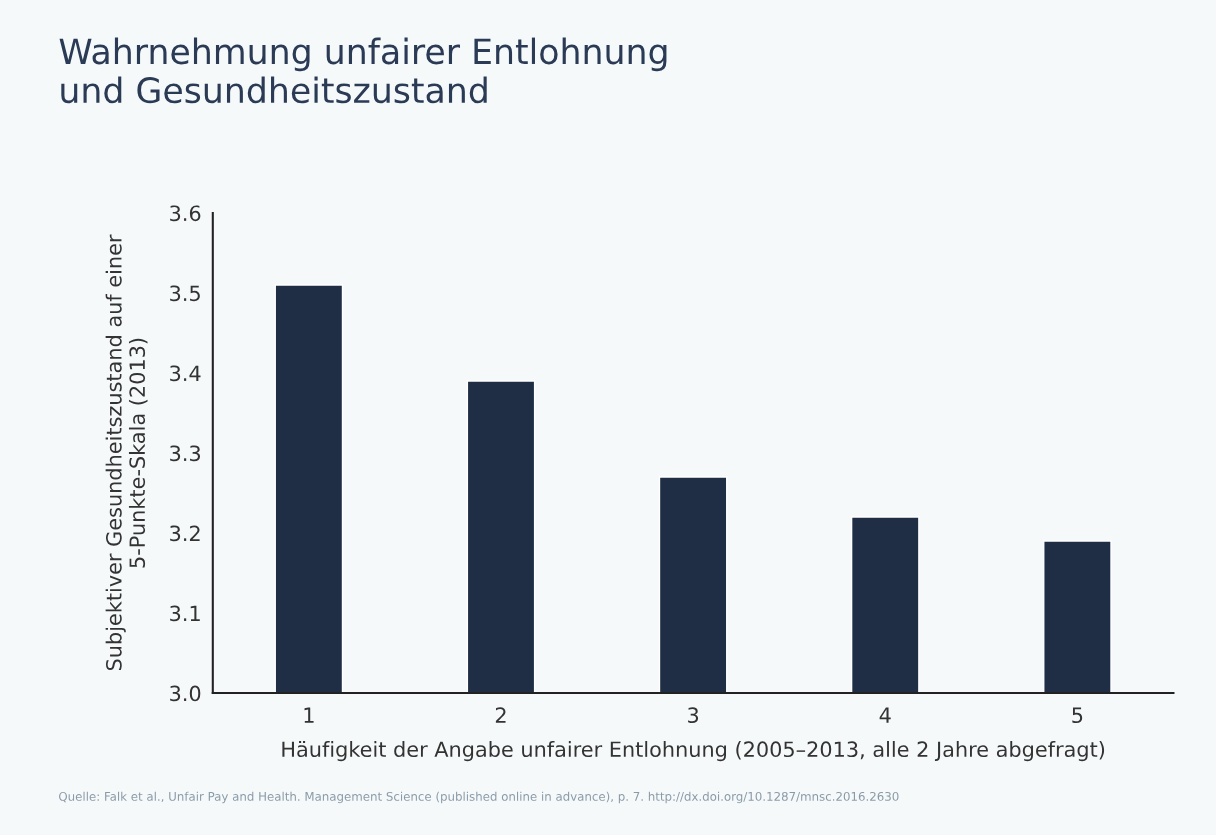  I want to click on y-tick-label: 3.1, so click(185, 613).